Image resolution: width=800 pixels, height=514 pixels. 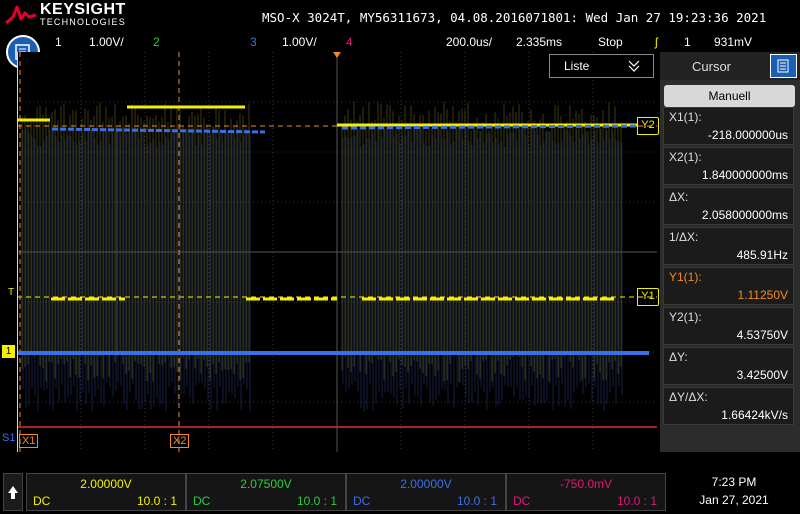 What do you see at coordinates (734, 500) in the screenshot?
I see `clock-date: Jan 27, 2021` at bounding box center [734, 500].